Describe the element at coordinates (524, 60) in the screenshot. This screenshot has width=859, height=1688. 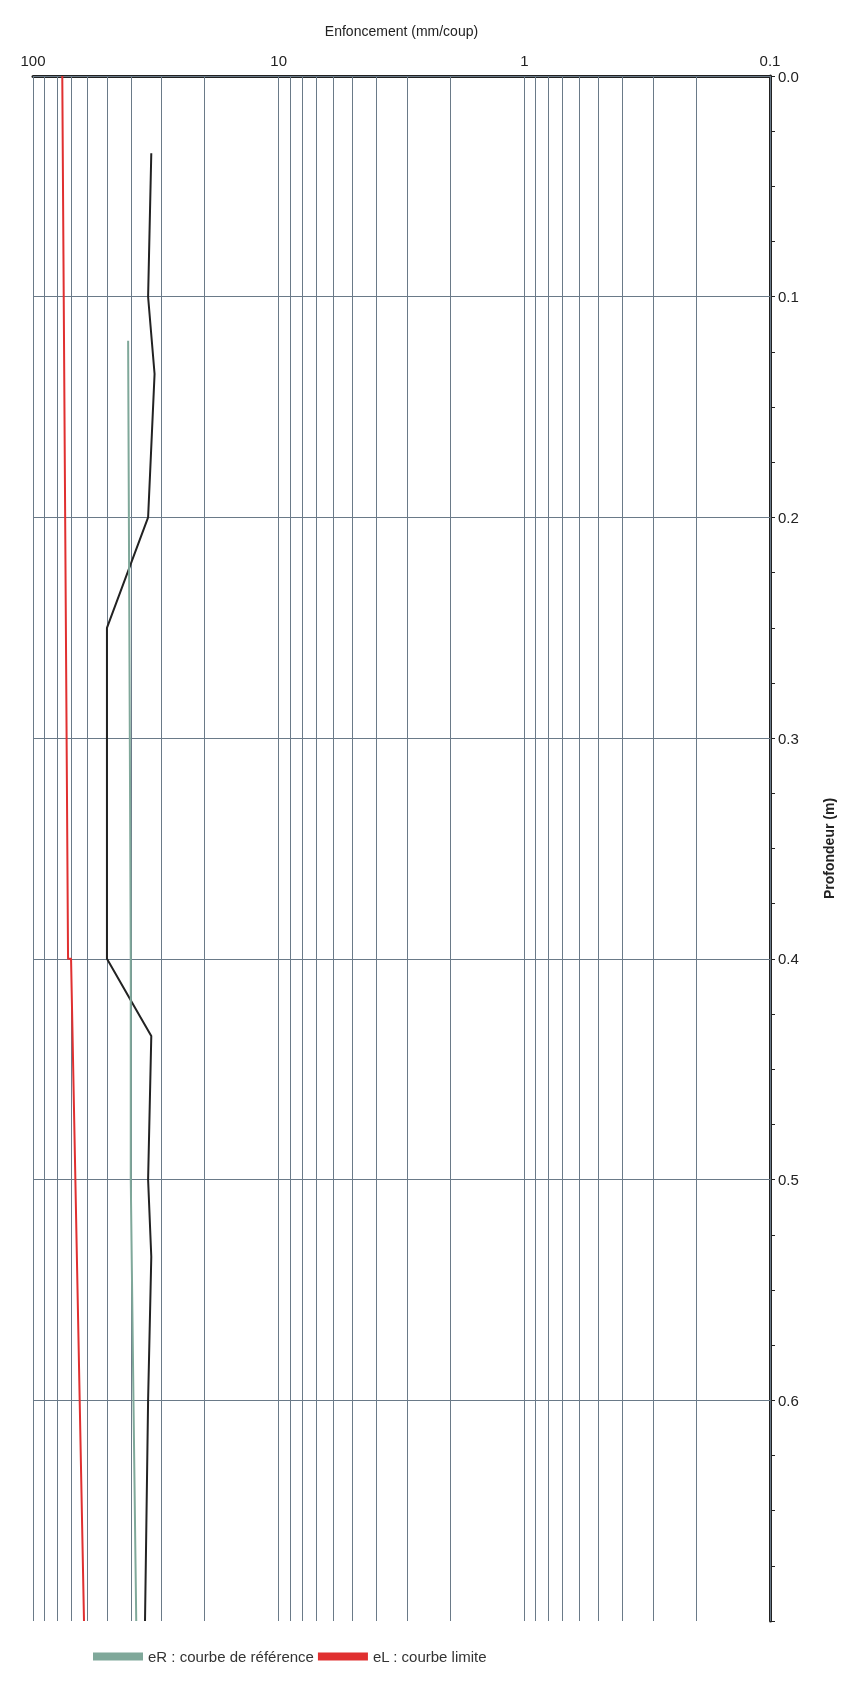
I see `x-tick-label: 1` at that location.